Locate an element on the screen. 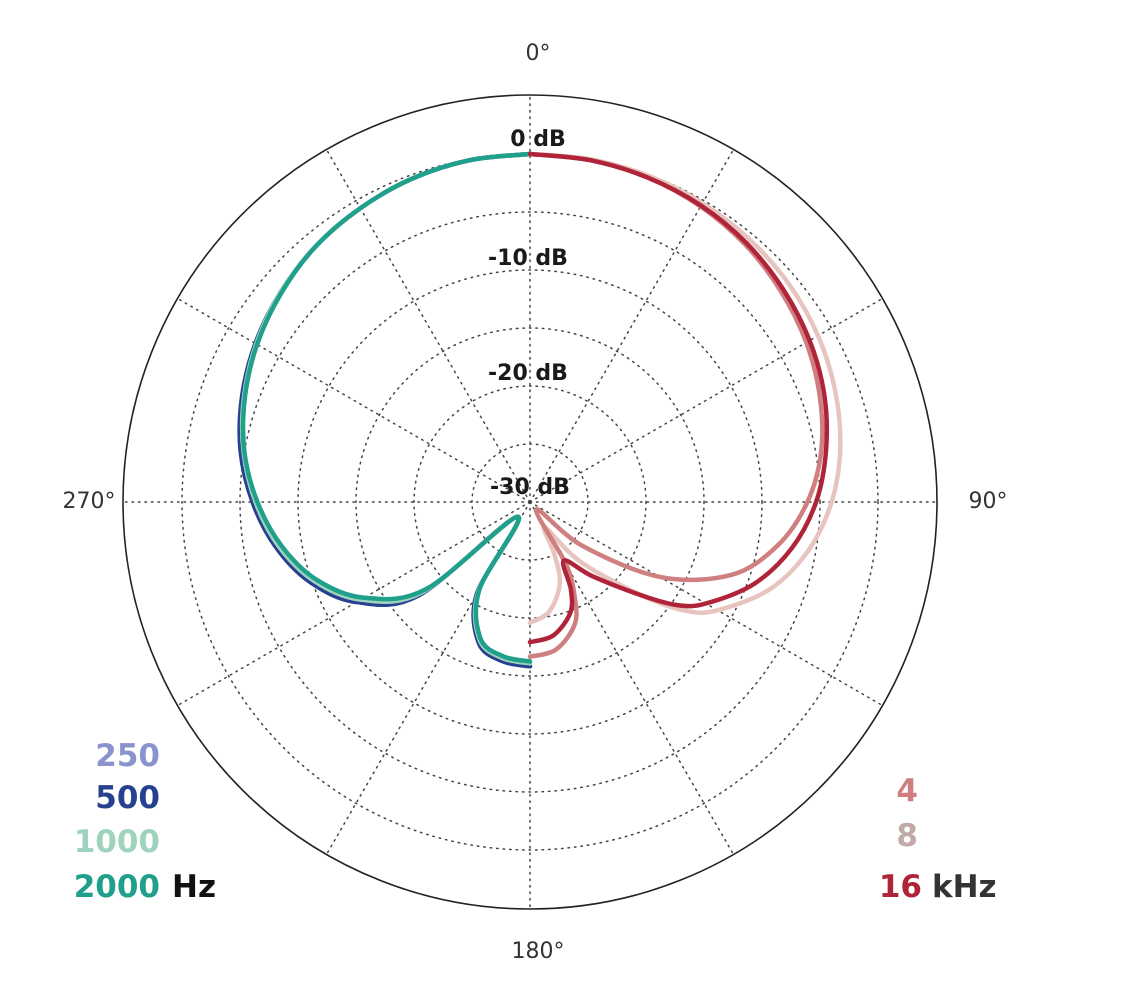 This screenshot has width=1125, height=1000. angle-label-0: 0° is located at coordinates (538, 53).